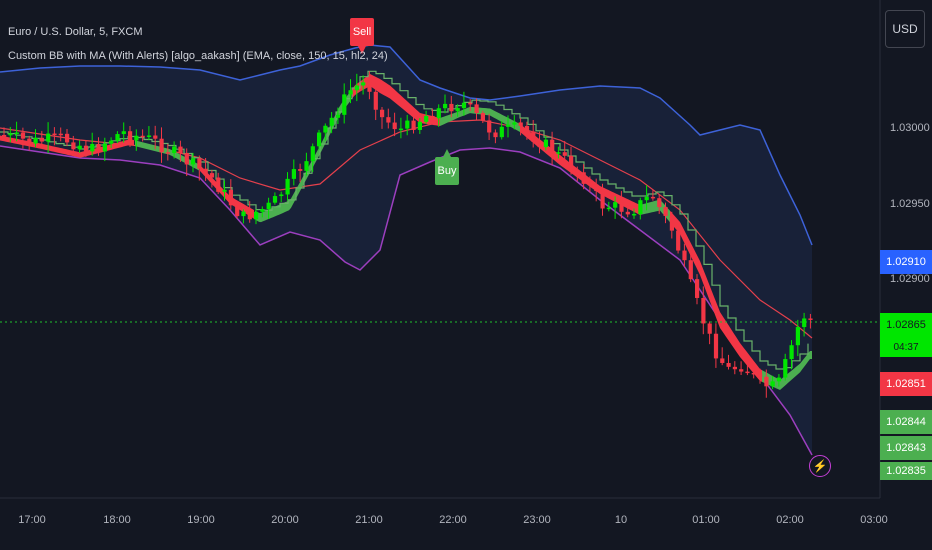 This screenshot has height=550, width=932. What do you see at coordinates (906, 384) in the screenshot?
I see `sell-line-price-label: 1.02851` at bounding box center [906, 384].